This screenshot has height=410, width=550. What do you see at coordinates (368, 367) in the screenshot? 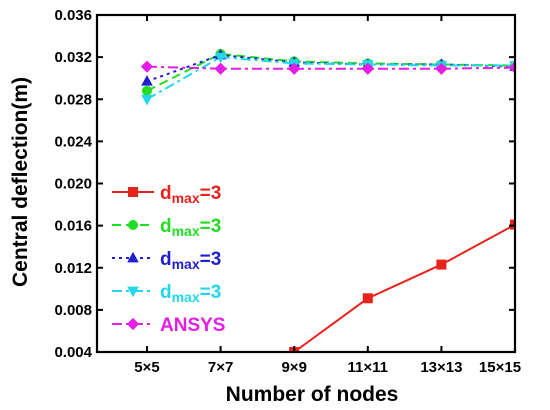
I see `x-tick-label: 11×11` at bounding box center [368, 367].